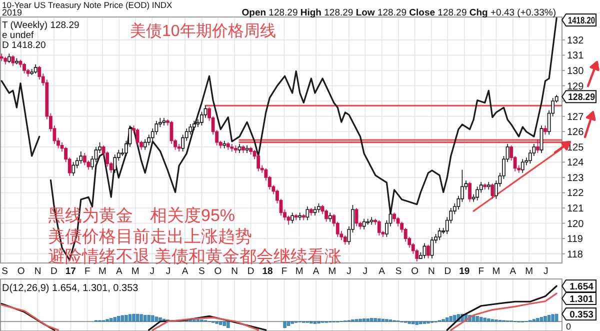 The height and width of the screenshot is (331, 600). What do you see at coordinates (575, 254) in the screenshot?
I see `y-tick-label: 118` at bounding box center [575, 254].